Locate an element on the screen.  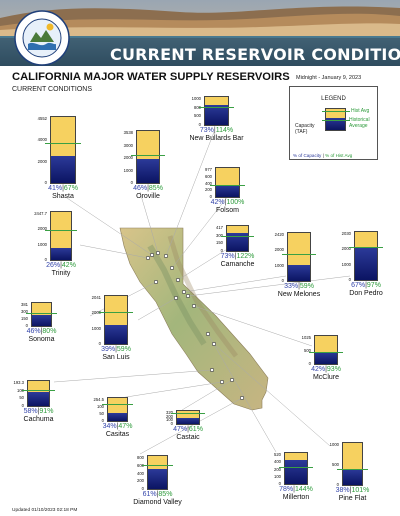
capacity-label: 977 is located at coordinates (208, 169).